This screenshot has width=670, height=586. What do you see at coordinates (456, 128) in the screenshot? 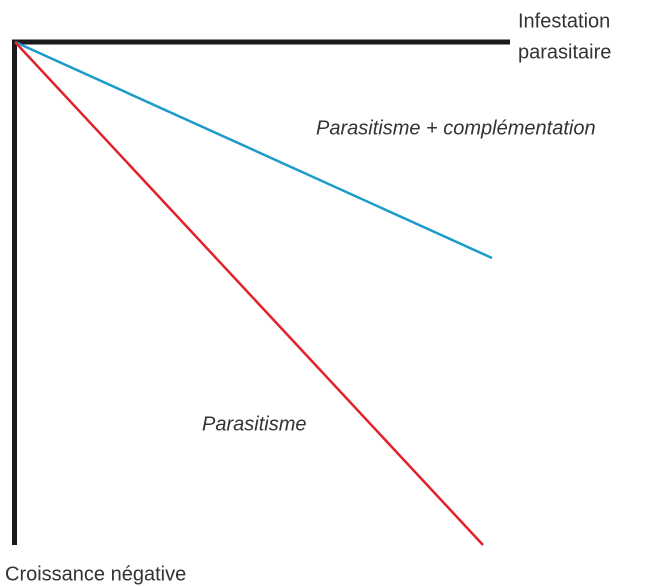
I see `curve-label: Parasitisme + complémentation` at bounding box center [456, 128].